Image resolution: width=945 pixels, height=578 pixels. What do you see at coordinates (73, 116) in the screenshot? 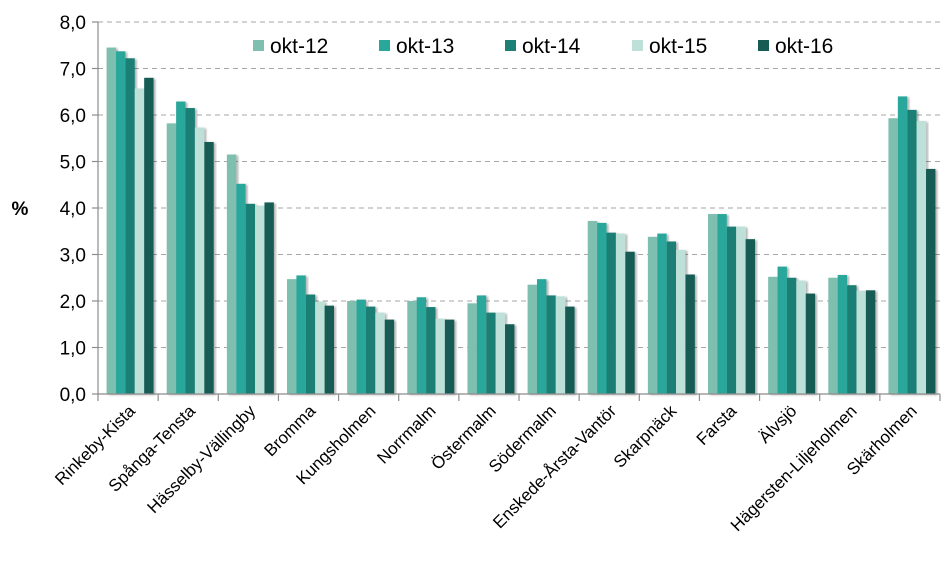
I see `y-tick-label: 6,0` at bounding box center [73, 116].